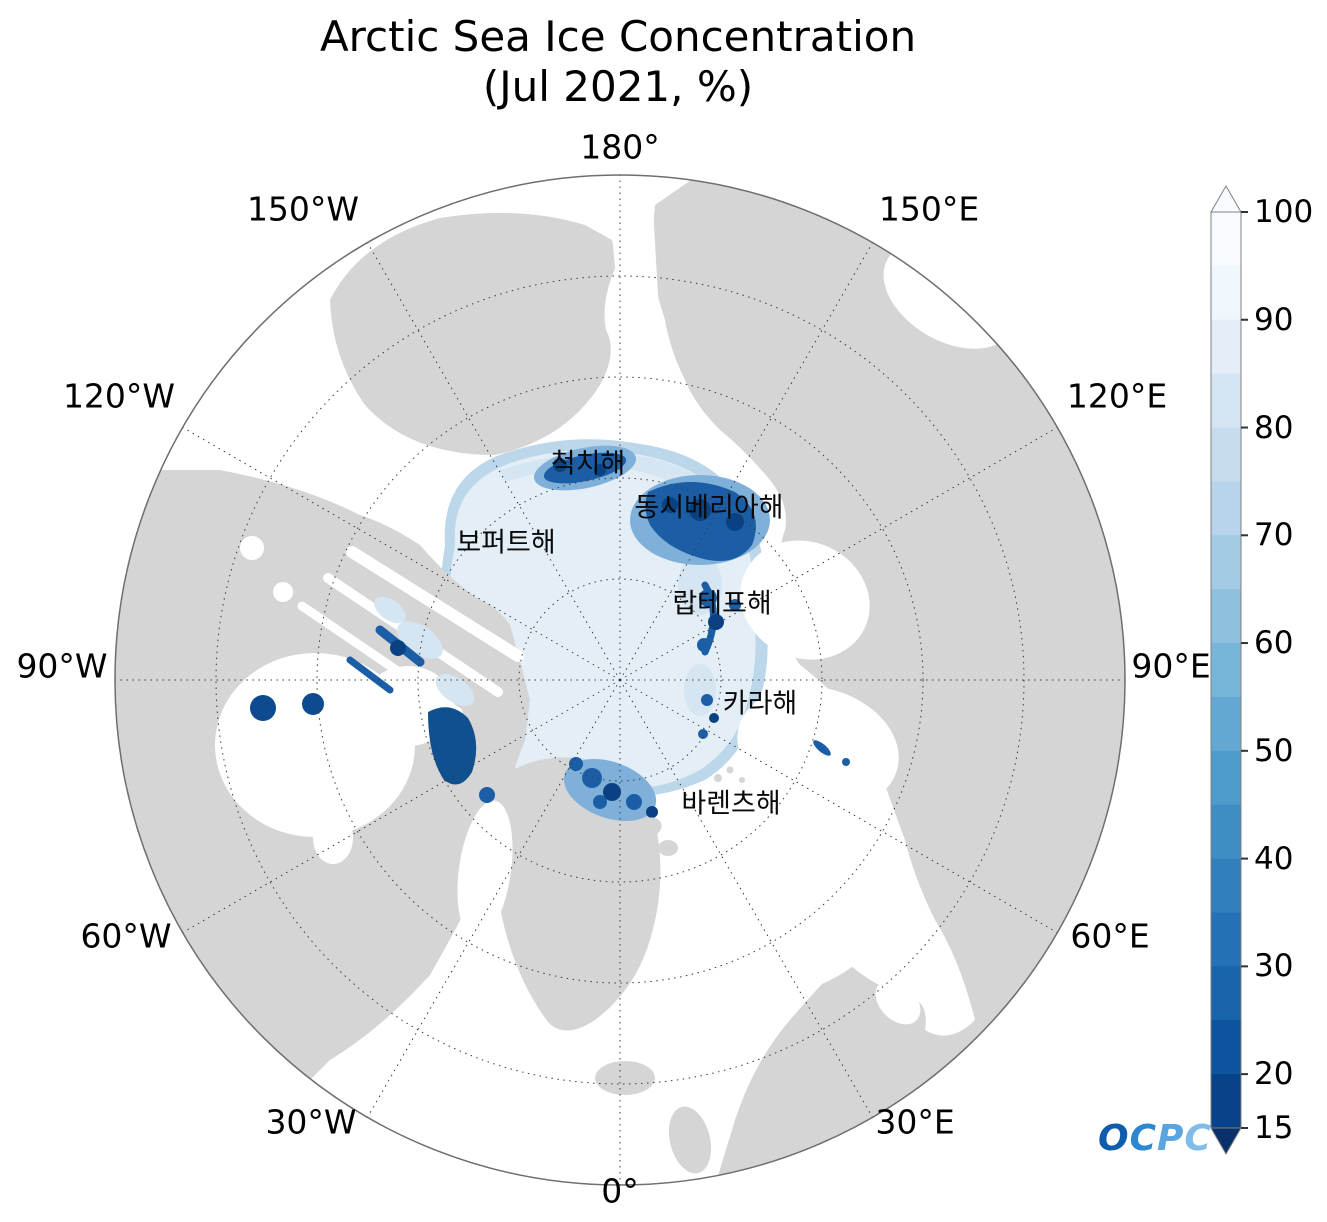  What do you see at coordinates (780, 908) in the screenshot?
I see `sea-barents` at bounding box center [780, 908].